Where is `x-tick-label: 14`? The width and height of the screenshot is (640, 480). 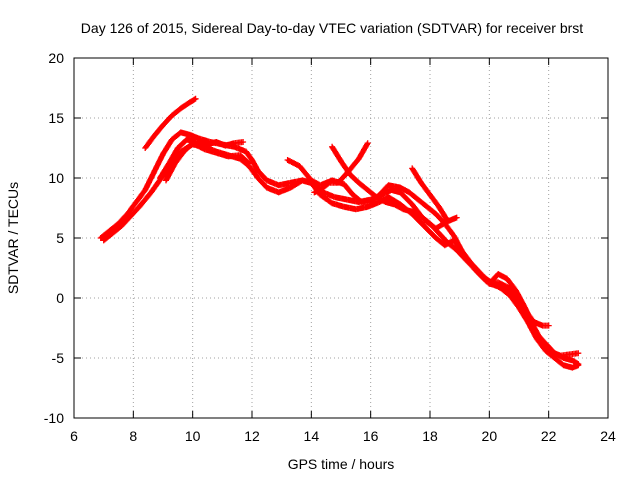 x-tick-label: 14 is located at coordinates (312, 436).